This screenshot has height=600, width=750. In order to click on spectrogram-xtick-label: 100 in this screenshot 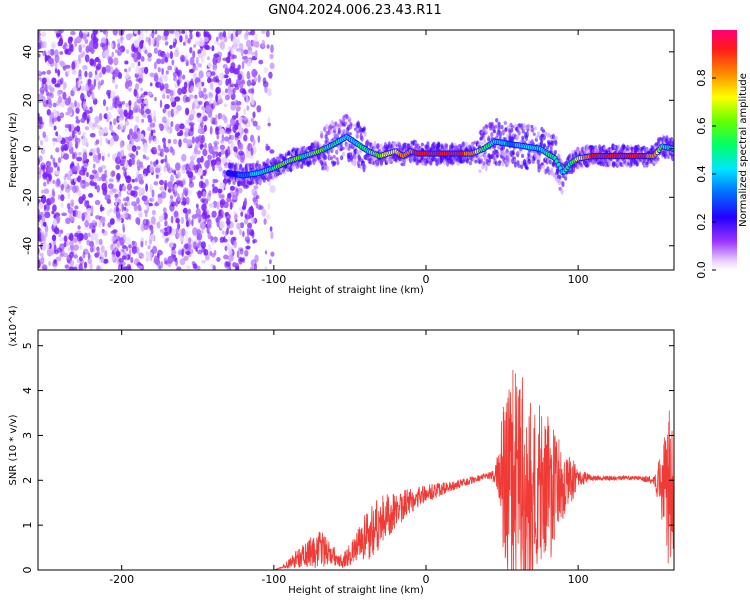, I will do `click(578, 279)`.